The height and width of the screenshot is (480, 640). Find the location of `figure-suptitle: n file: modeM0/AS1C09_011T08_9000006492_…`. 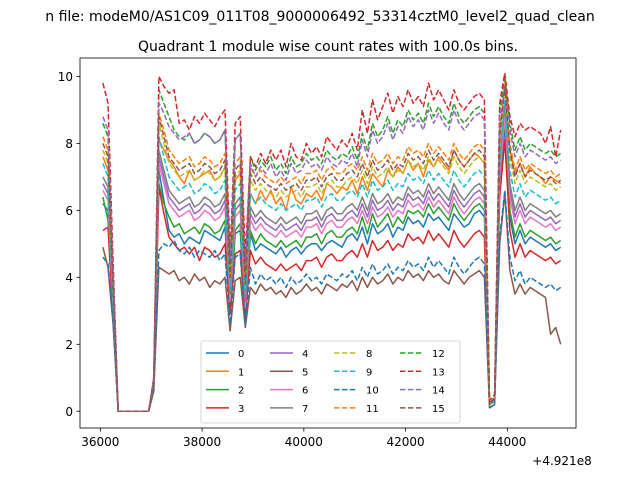

figure-suptitle: n file: modeM0/AS1C09_011T08_9000006492_… is located at coordinates (319, 17).